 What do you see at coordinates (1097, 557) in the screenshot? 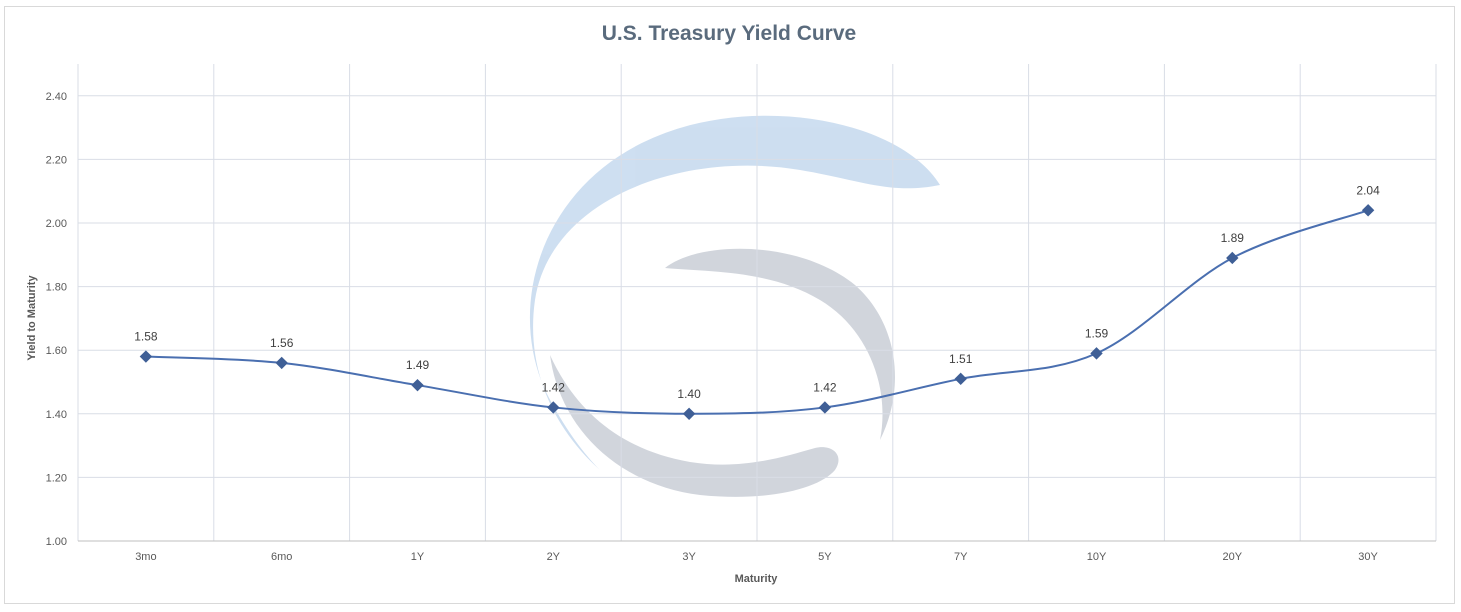
I see `x-tick-label: 10Y` at bounding box center [1097, 557].